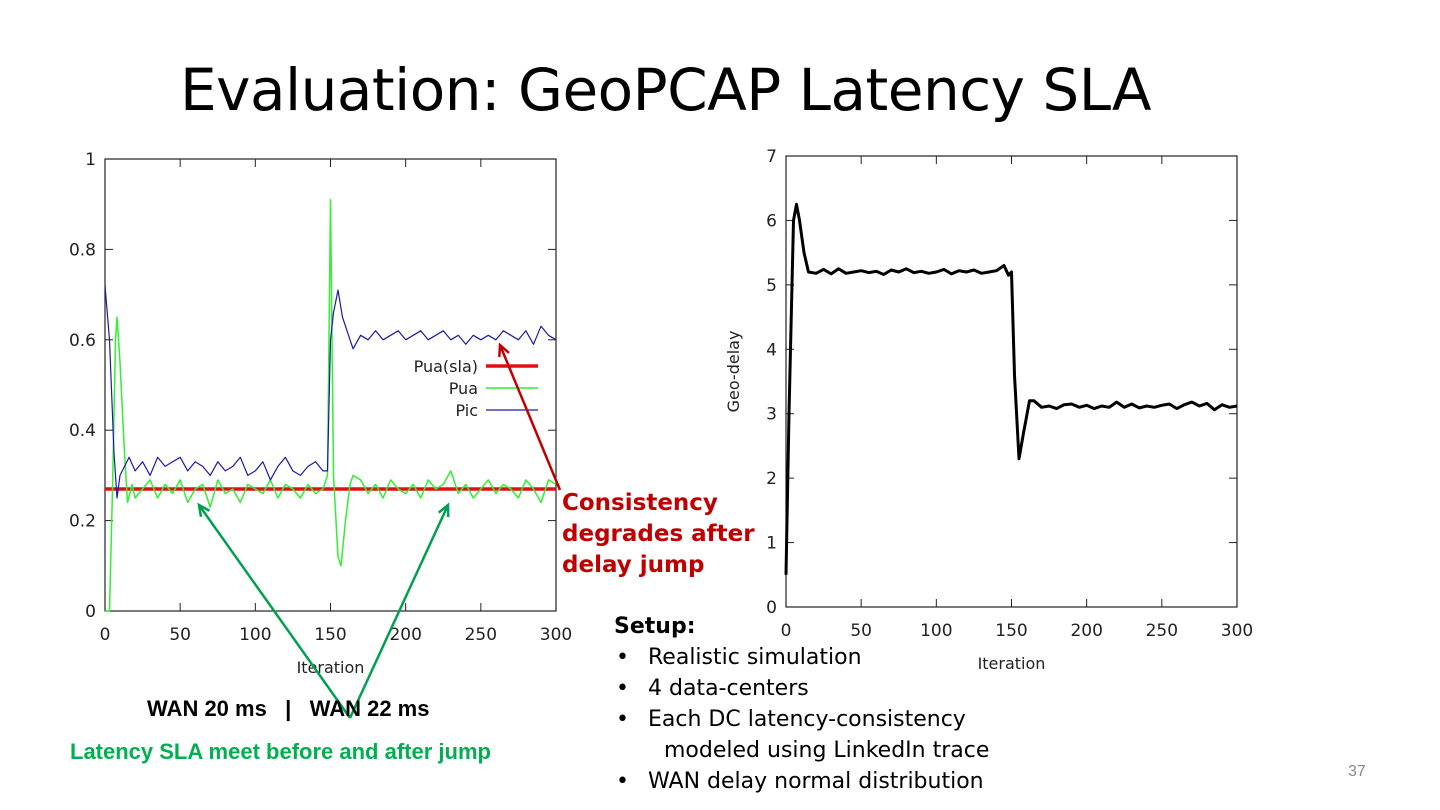  Describe the element at coordinates (771, 350) in the screenshot. I see `right-ytick-label: 4` at that location.